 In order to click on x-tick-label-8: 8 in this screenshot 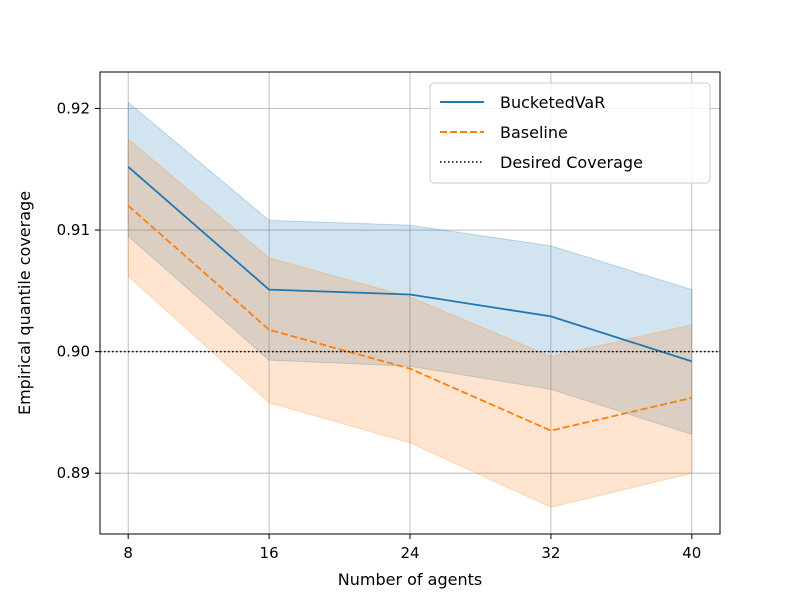, I will do `click(128, 553)`.